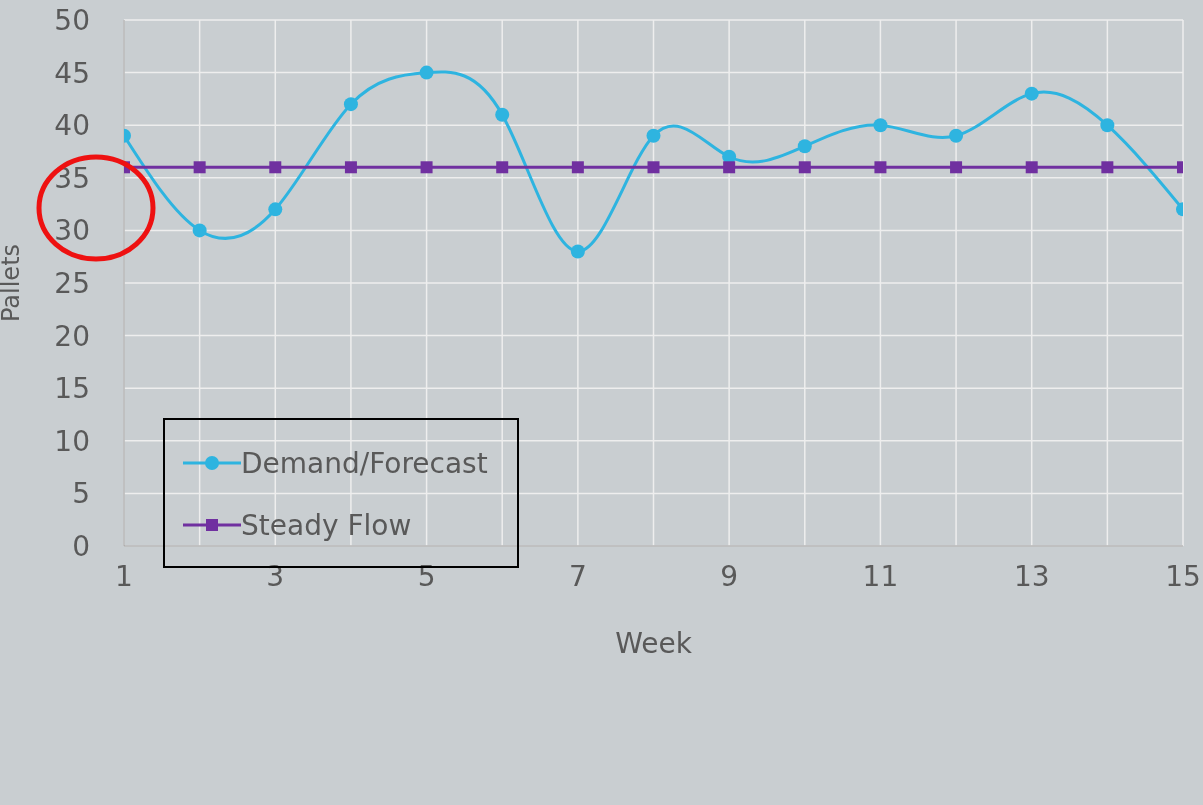  Describe the element at coordinates (72, 283) in the screenshot. I see `y-tick-label: 25` at that location.